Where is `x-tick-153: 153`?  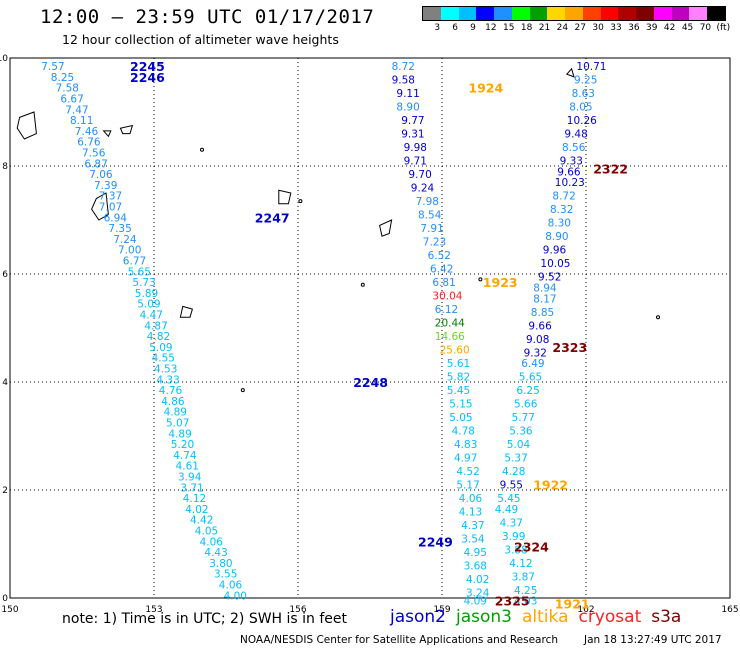 x-tick-153: 153 is located at coordinates (153, 610).